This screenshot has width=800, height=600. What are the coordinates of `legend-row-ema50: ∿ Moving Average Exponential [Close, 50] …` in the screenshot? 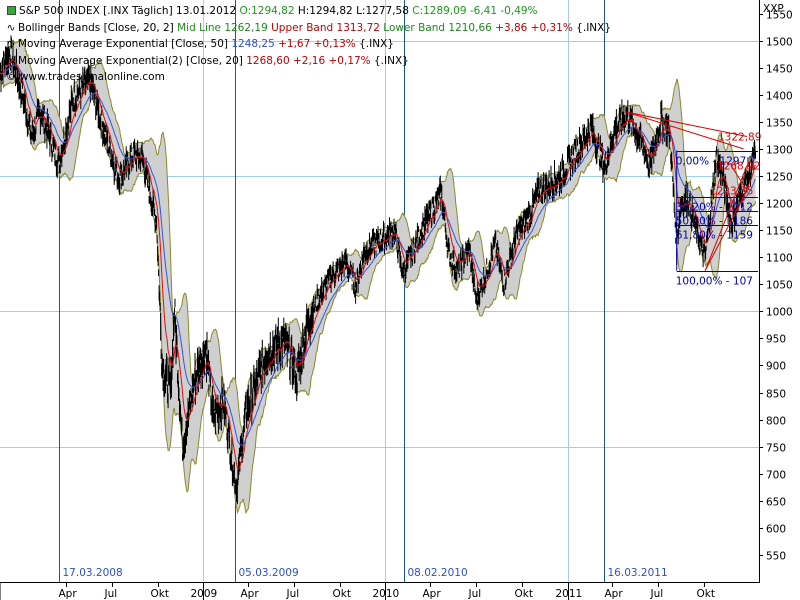 It's located at (308, 44).